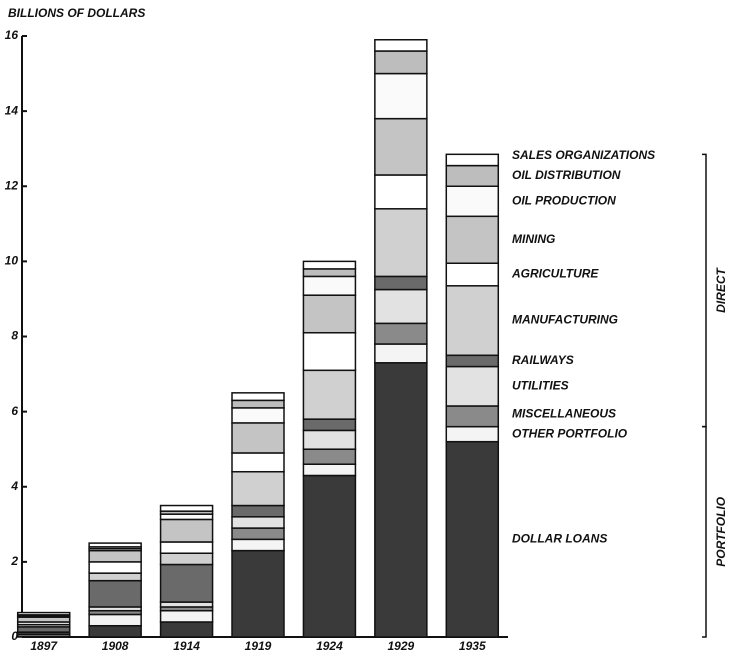 This screenshot has height=657, width=732. I want to click on legend-label: MINING, so click(533, 239).